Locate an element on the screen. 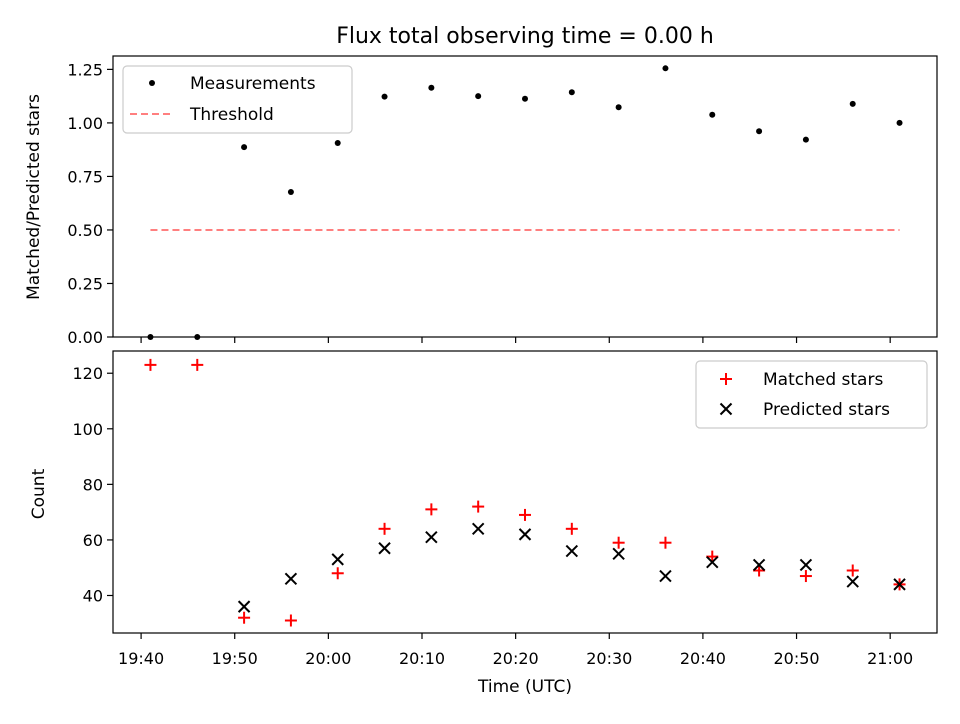  bottom-y-tick-label: 40 is located at coordinates (93, 595).